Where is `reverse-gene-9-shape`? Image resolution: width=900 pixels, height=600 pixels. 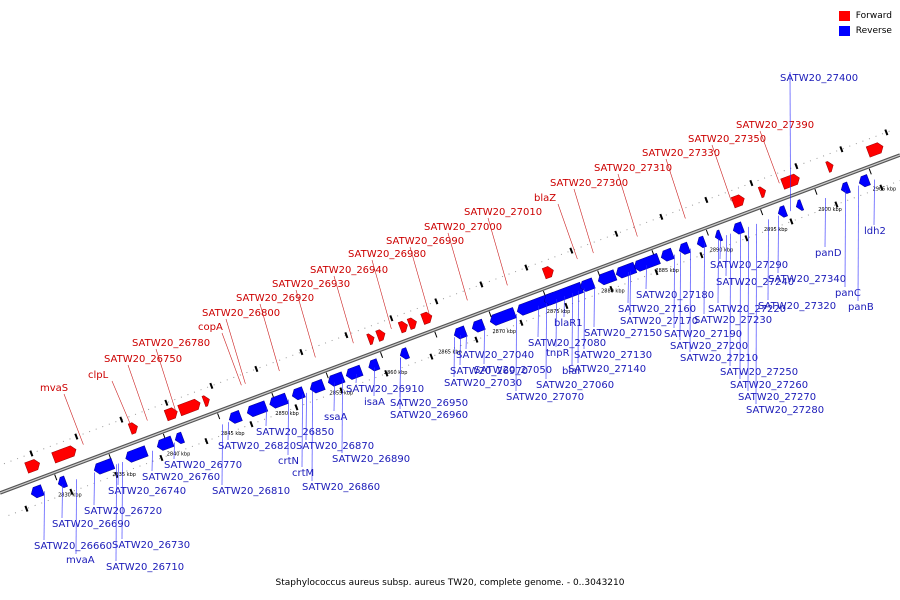 reverse-gene-9-shape is located at coordinates (298, 393).